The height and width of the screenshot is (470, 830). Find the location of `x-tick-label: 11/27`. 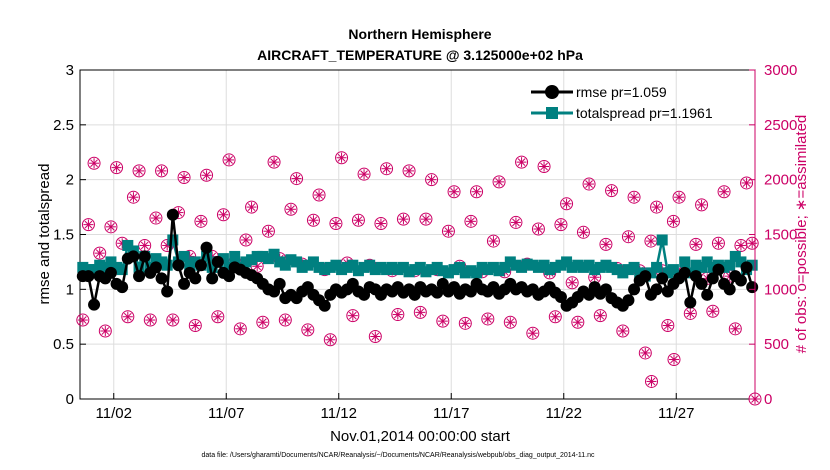

x-tick-label: 11/27 is located at coordinates (676, 413).